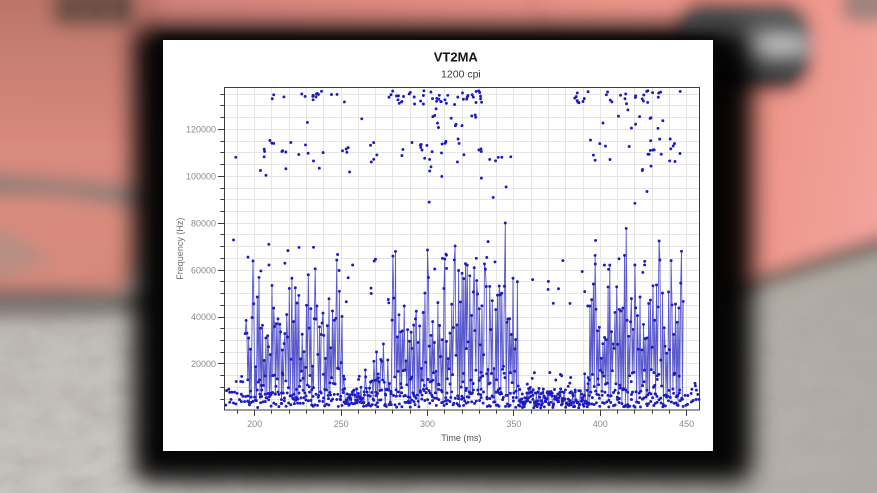  What do you see at coordinates (456, 56) in the screenshot?
I see `svg-text: VT2MA` at bounding box center [456, 56].